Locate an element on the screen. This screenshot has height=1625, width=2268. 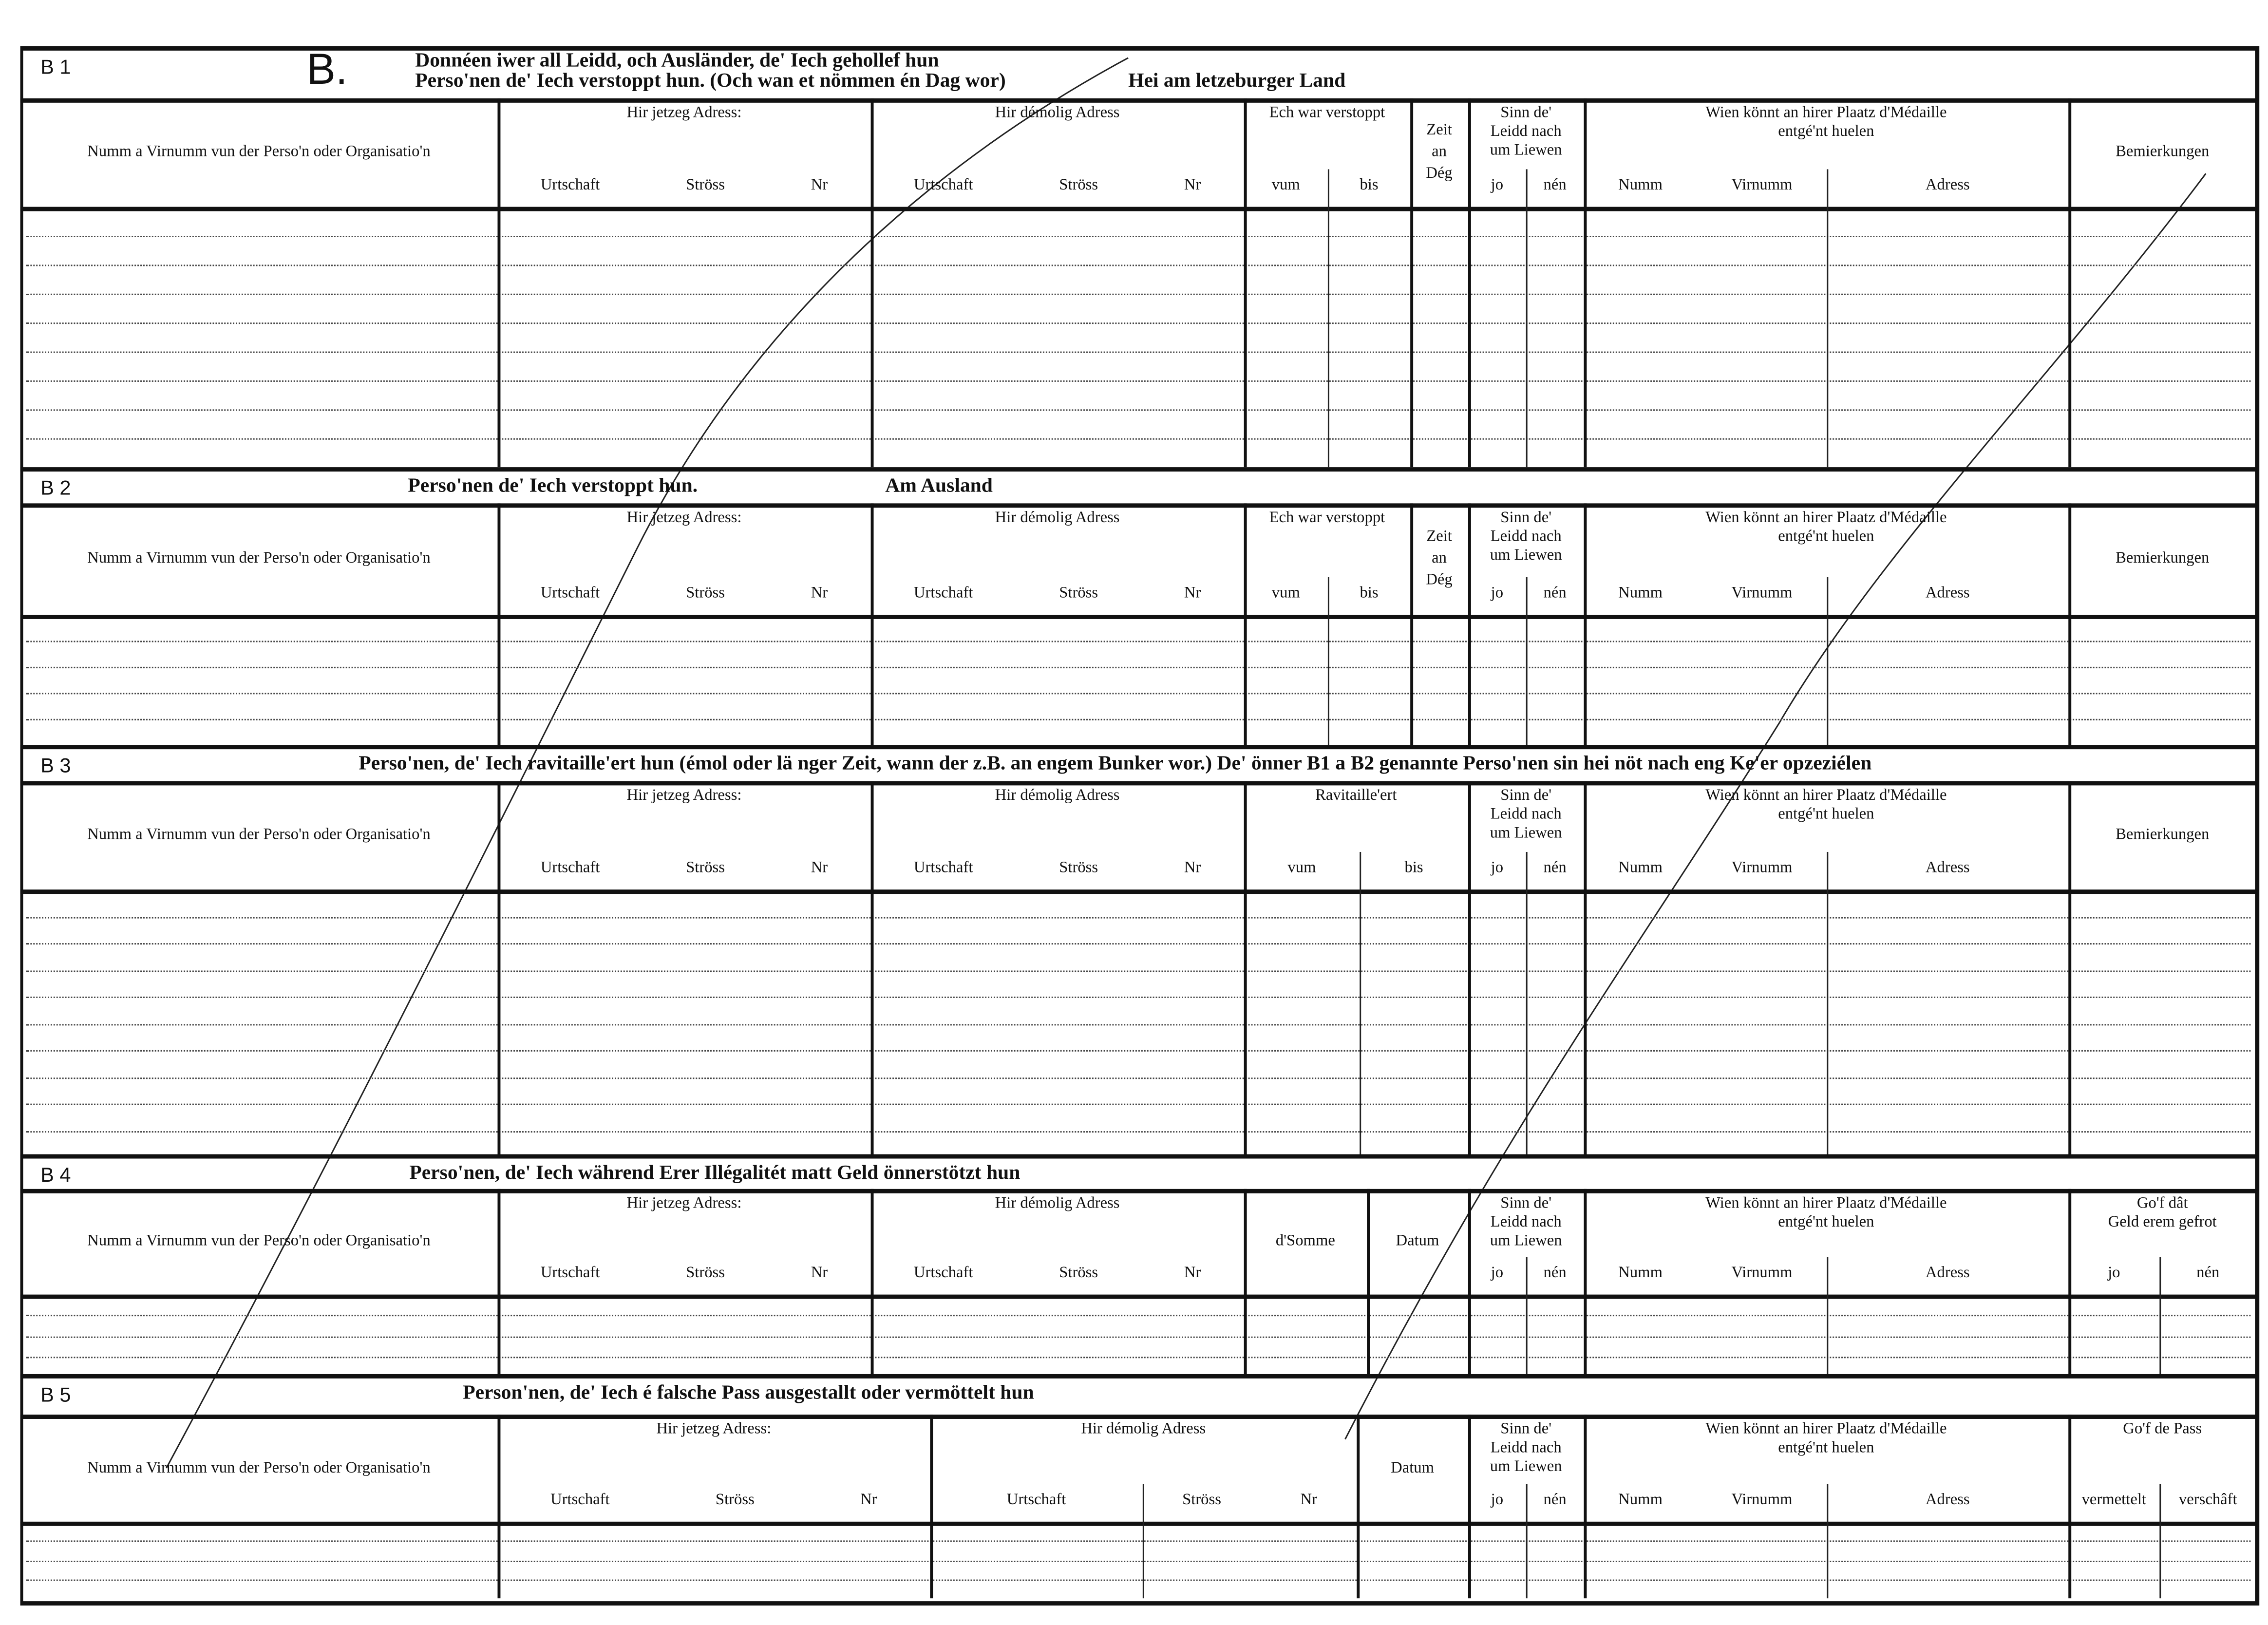
sub-header-label: vermettelt is located at coordinates (2113, 1500).